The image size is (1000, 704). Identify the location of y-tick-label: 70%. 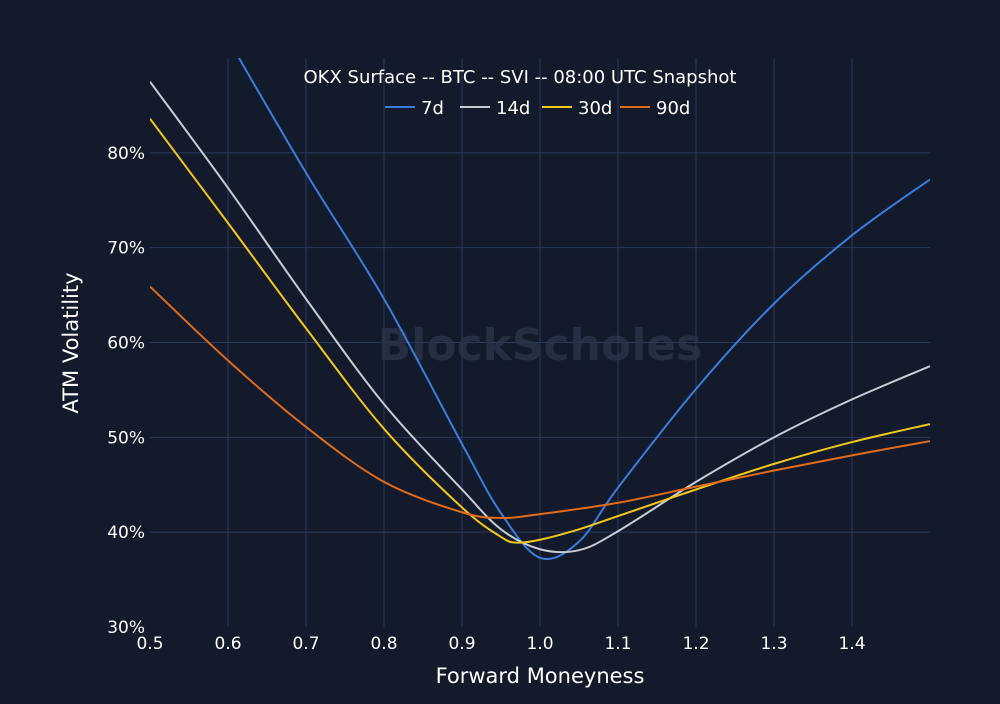
(126, 249).